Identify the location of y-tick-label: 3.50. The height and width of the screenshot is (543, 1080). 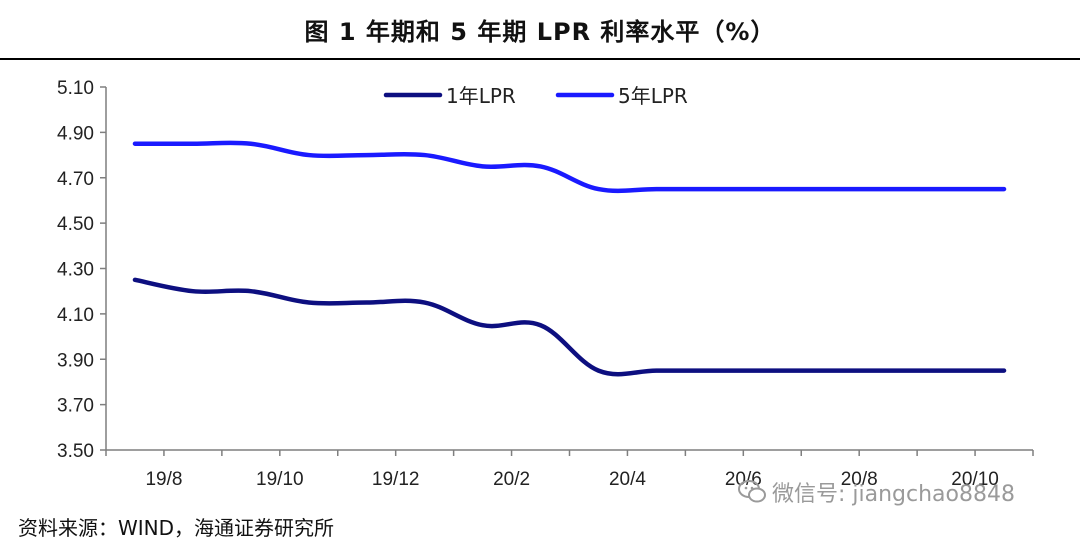
(75, 451).